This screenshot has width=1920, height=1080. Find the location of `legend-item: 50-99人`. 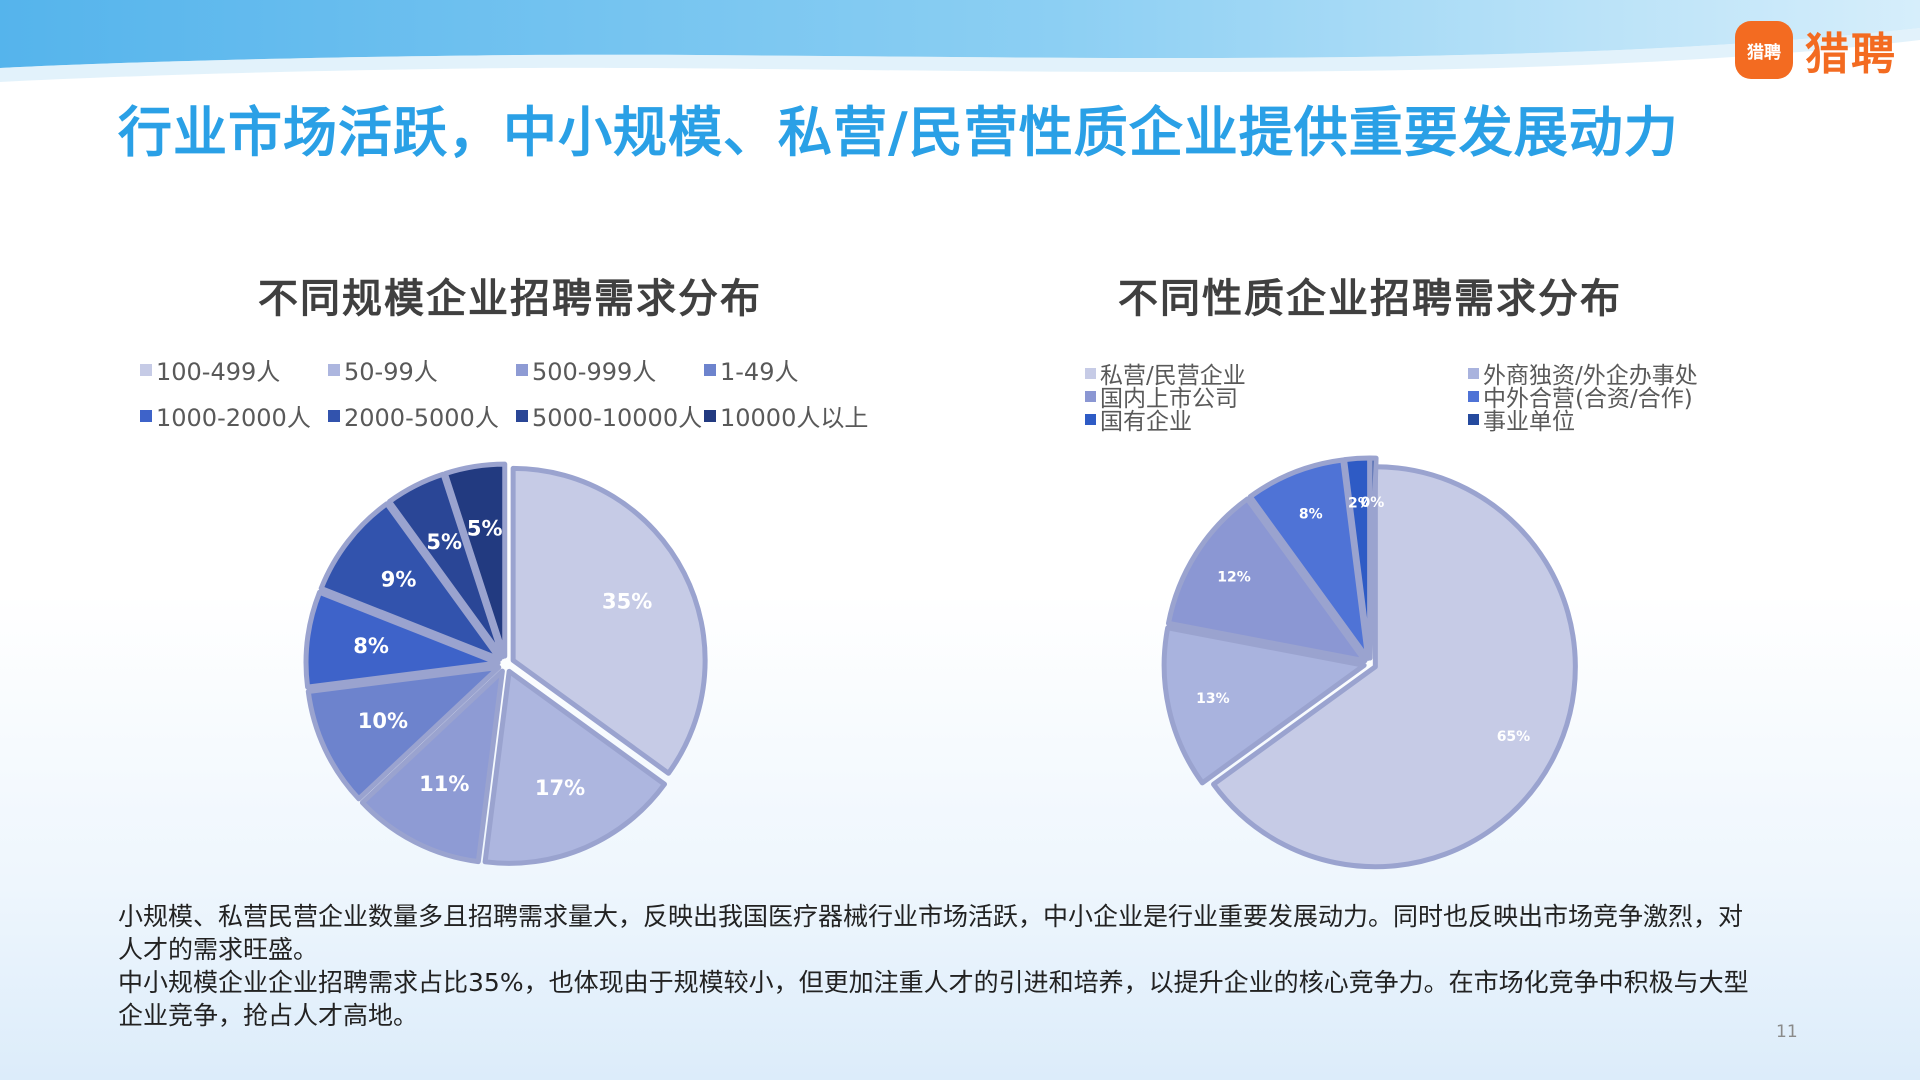

legend-item: 50-99人 is located at coordinates (383, 369).